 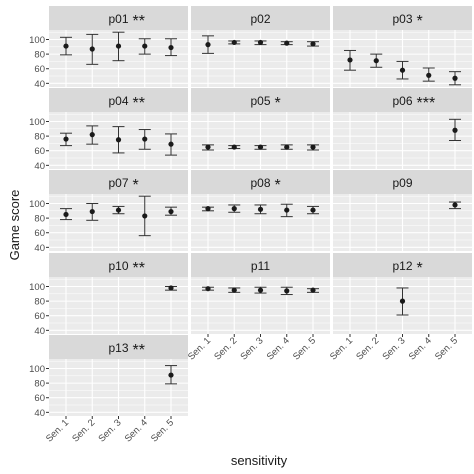 I want to click on strip-title: p04, so click(x=118, y=101).